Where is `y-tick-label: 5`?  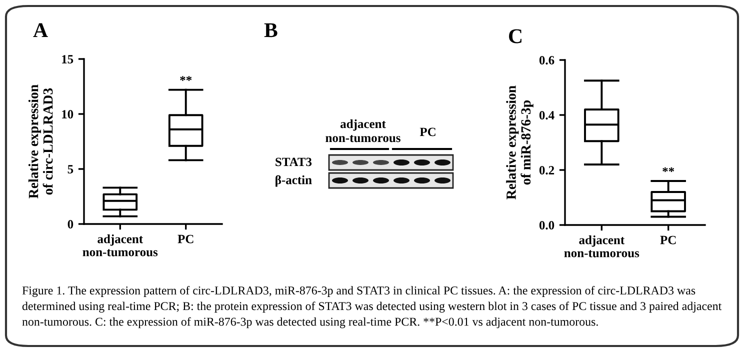 y-tick-label: 5 is located at coordinates (71, 169).